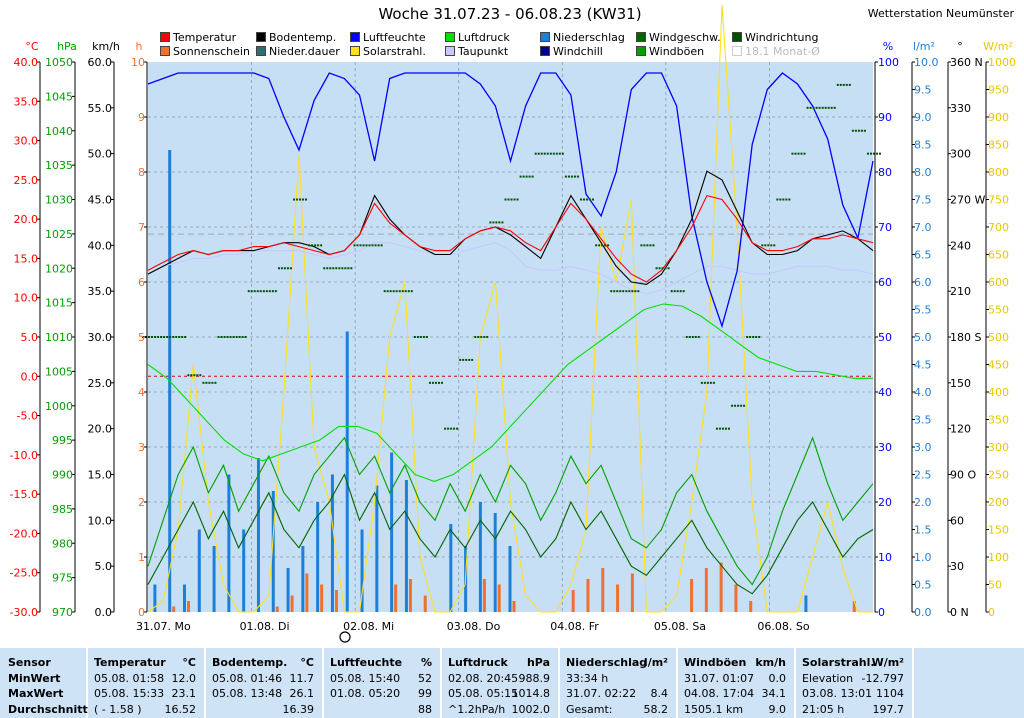 This screenshot has width=1024, height=718. I want to click on axis-tick-label: 1.0, so click(923, 557).